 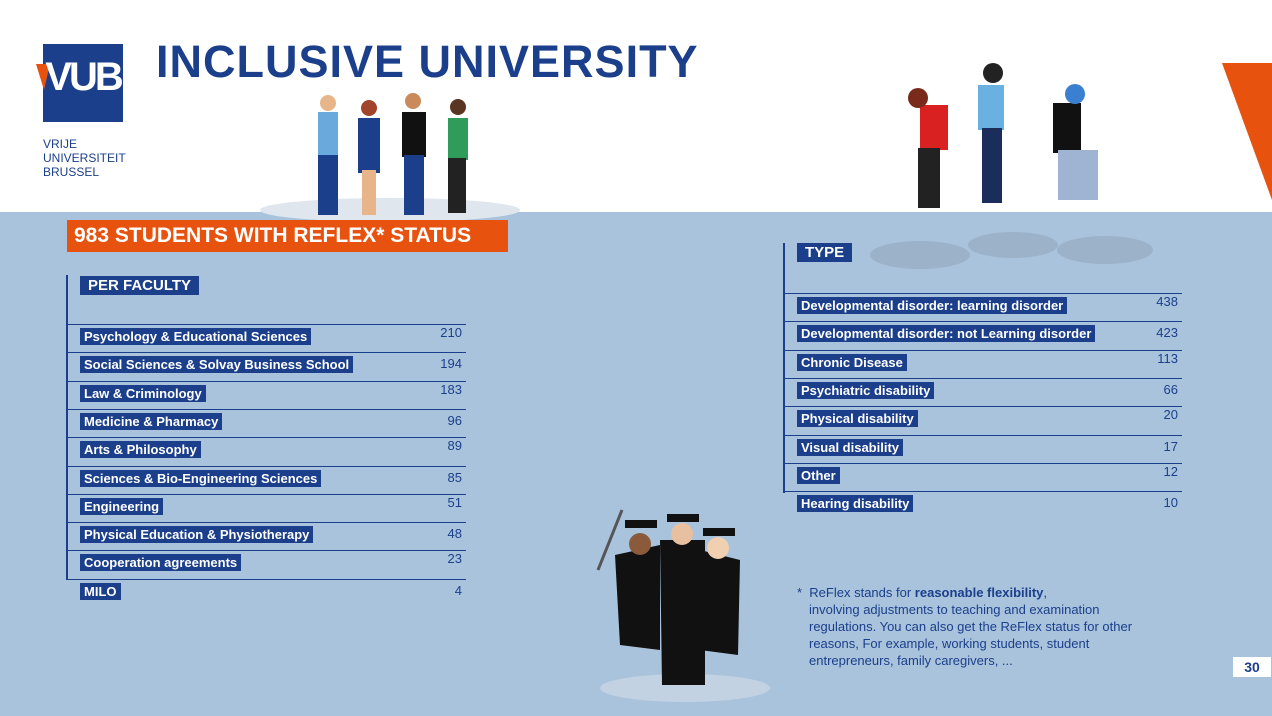 I want to click on row-value: 85, so click(x=454, y=477).